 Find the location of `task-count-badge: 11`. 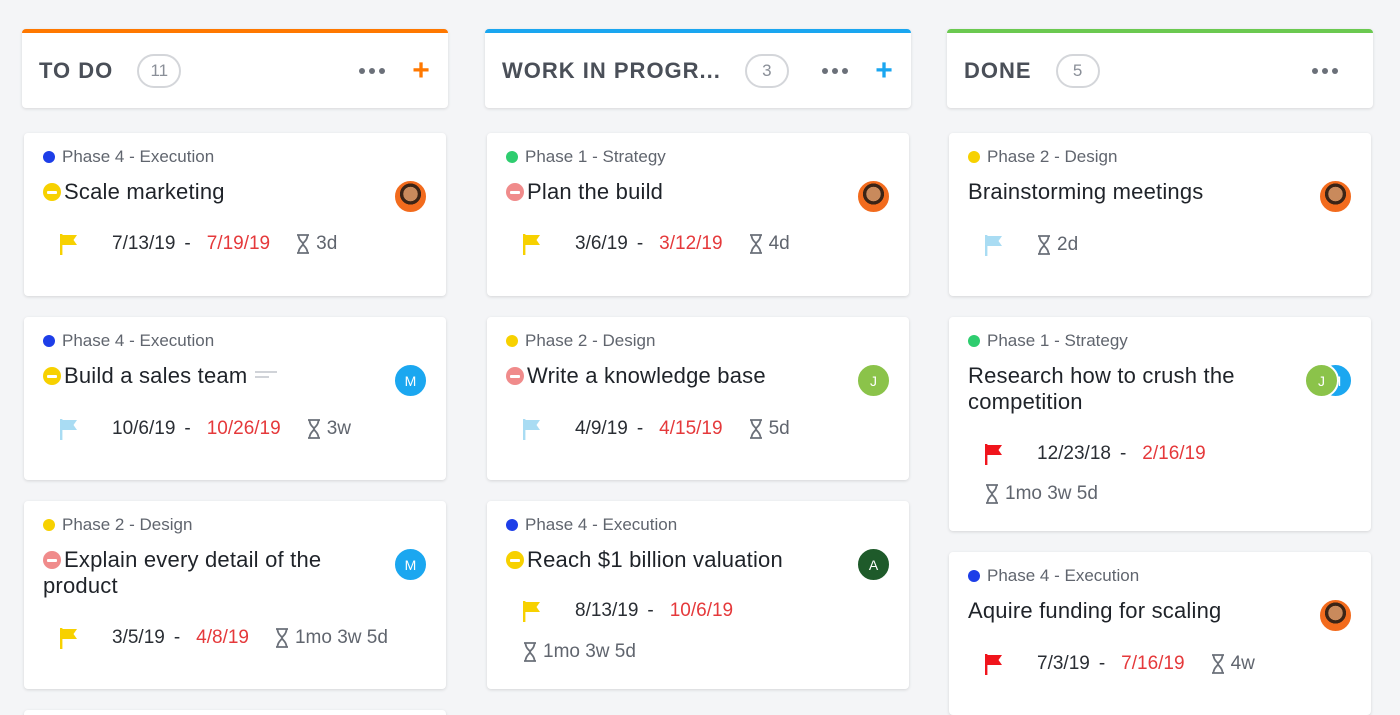

task-count-badge: 11 is located at coordinates (159, 70).